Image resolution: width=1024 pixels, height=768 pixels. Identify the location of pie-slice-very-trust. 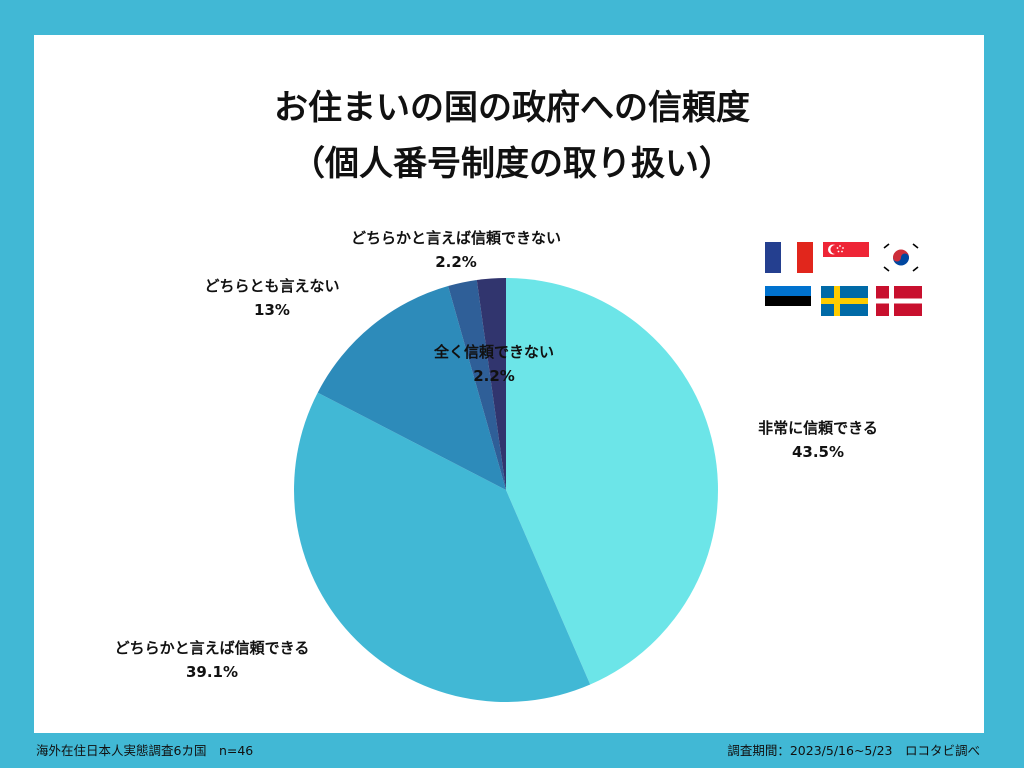
(612, 481).